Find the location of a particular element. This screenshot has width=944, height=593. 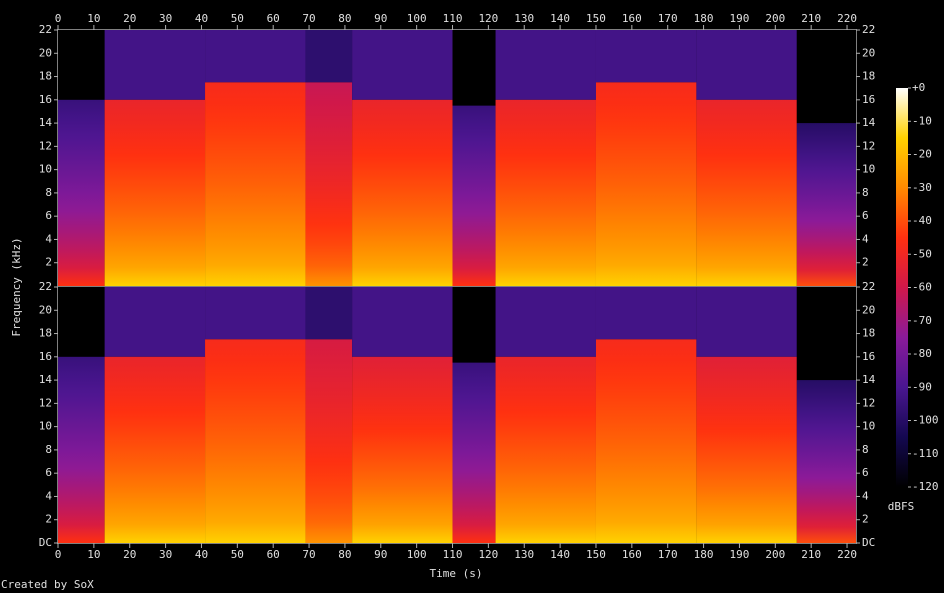

x-tick-label: 80 is located at coordinates (344, 554).